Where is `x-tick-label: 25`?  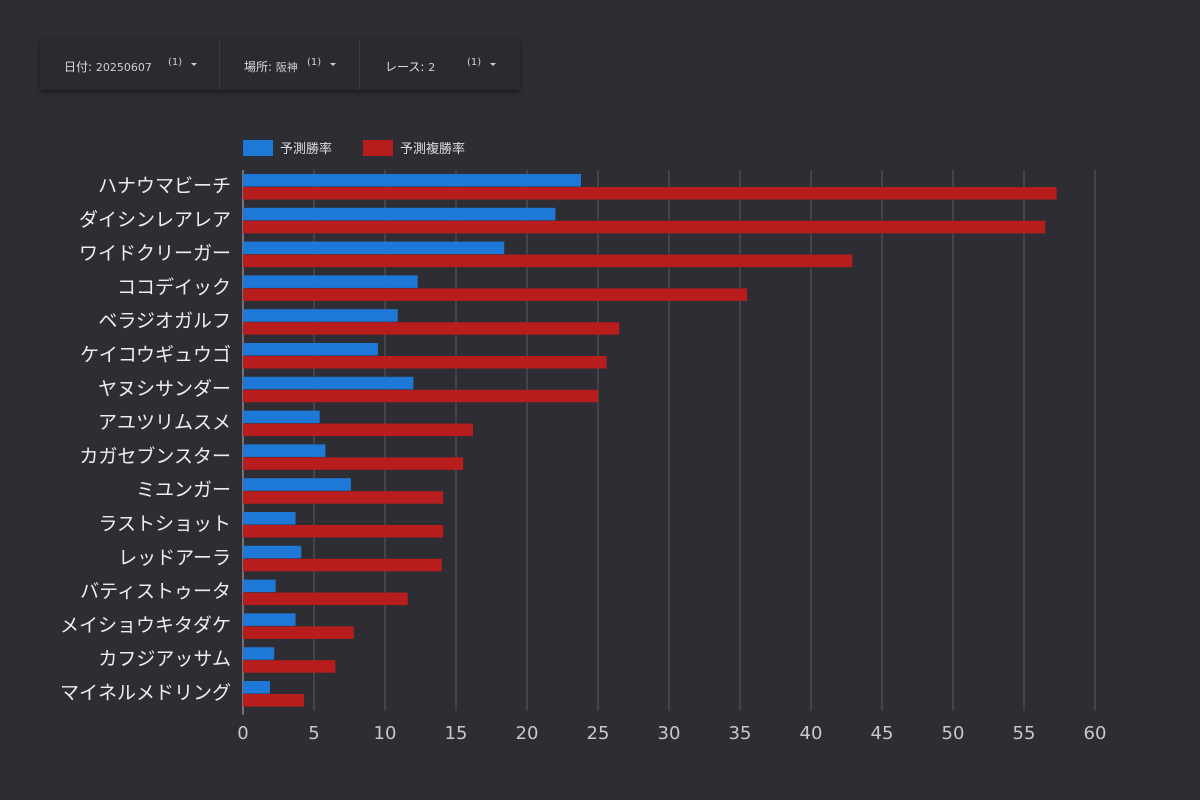
x-tick-label: 25 is located at coordinates (598, 733).